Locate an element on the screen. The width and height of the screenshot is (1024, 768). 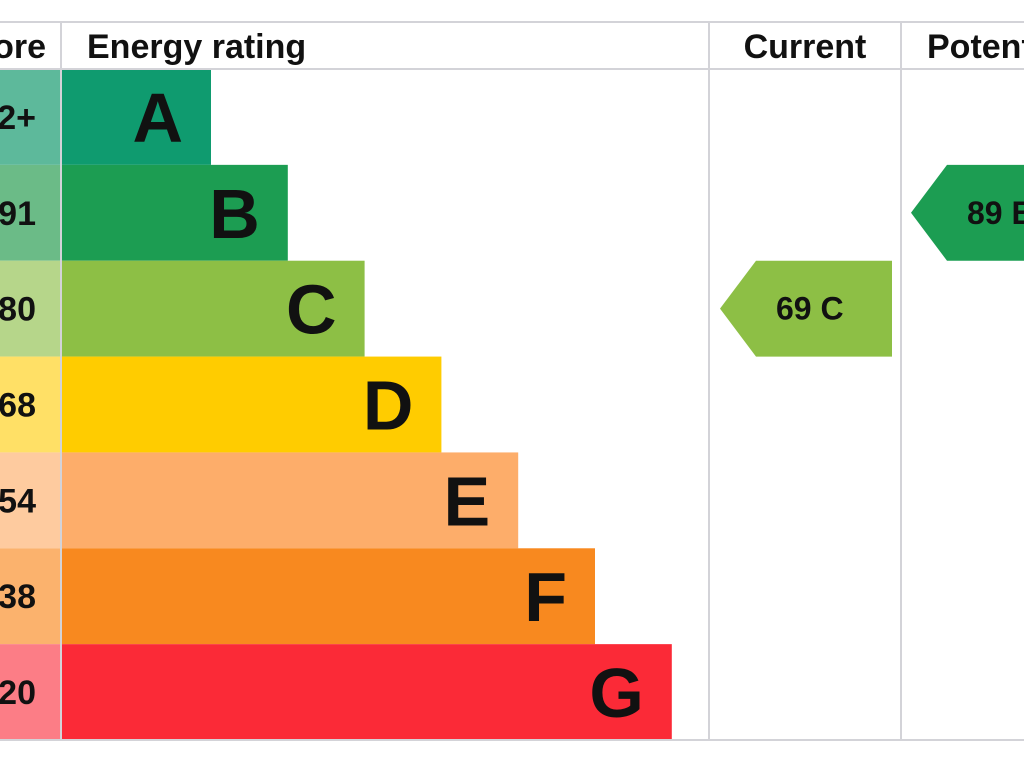
score-range-g: 1-20 is located at coordinates (18, 693).